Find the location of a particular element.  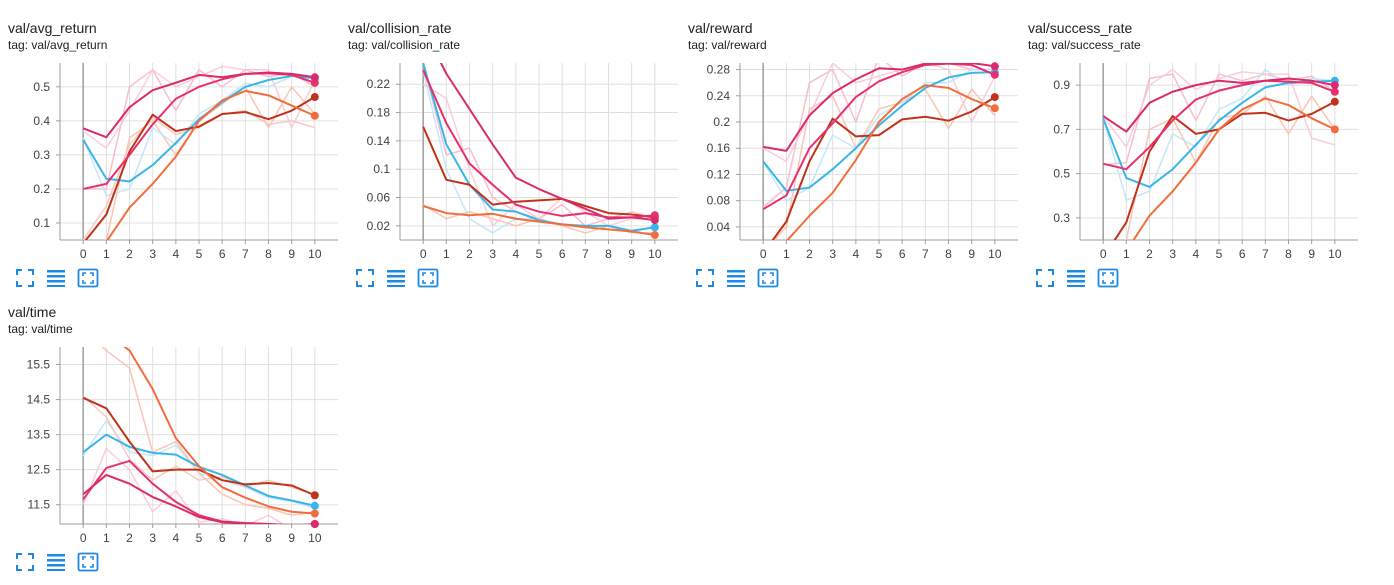

line-chart-time: 0 1 2 3 4 5 6 7 8 9 10 11.5 12.5 13.5 14.5 15.5 is located at coordinates (170, 426).